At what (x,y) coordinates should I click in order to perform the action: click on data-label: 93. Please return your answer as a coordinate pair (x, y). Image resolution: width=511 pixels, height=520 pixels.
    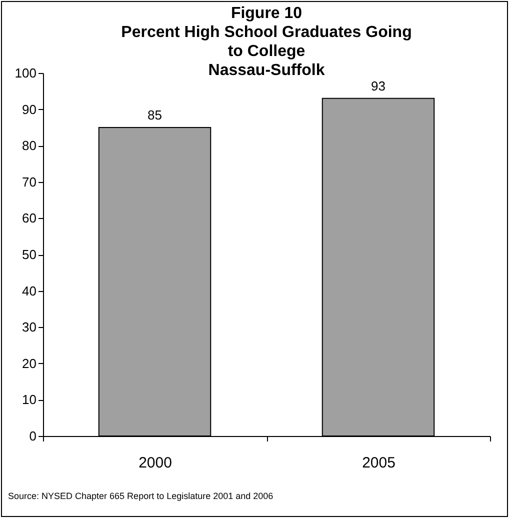
    Looking at the image, I should click on (378, 86).